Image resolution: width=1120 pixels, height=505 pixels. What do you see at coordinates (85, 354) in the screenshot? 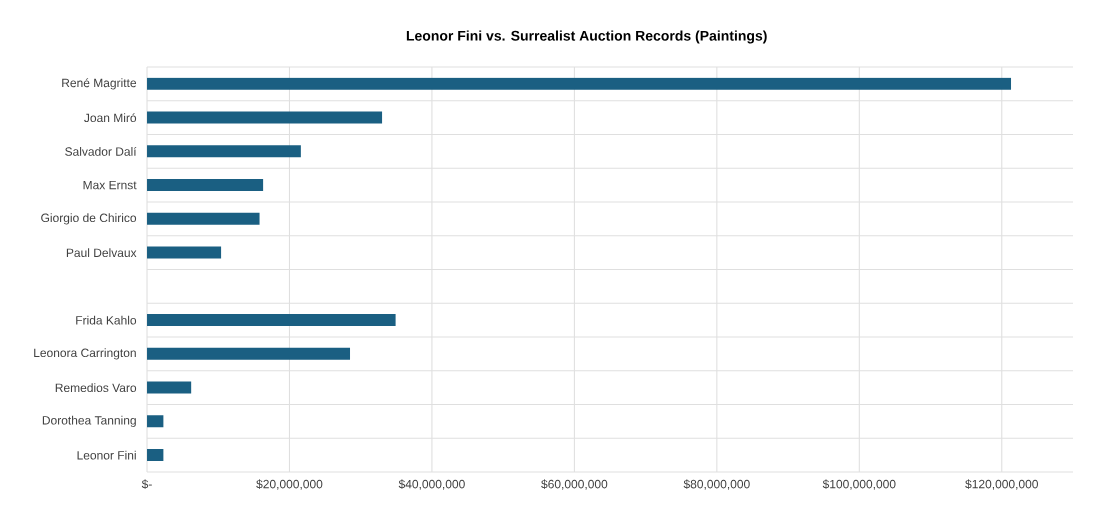
I see `y-tick-label: Leonora Carrington` at bounding box center [85, 354].